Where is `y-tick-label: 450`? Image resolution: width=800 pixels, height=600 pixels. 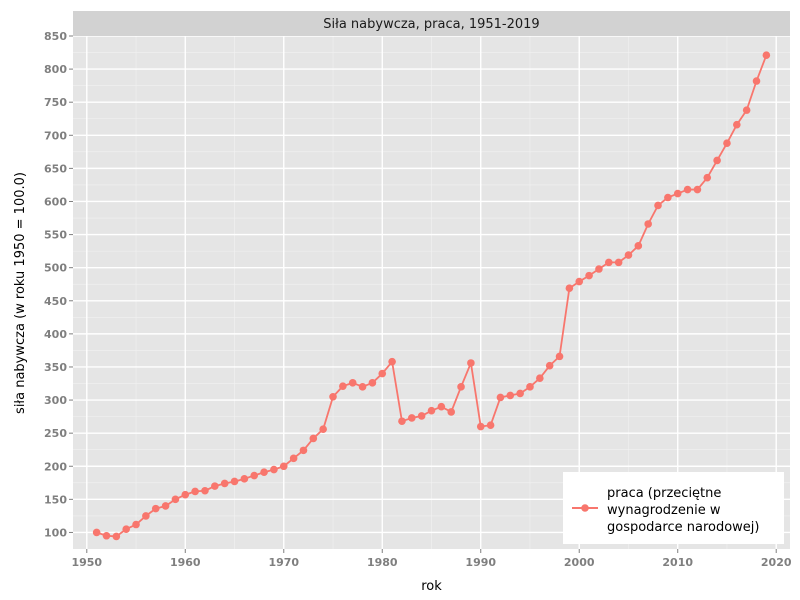 y-tick-label: 450 is located at coordinates (55, 301).